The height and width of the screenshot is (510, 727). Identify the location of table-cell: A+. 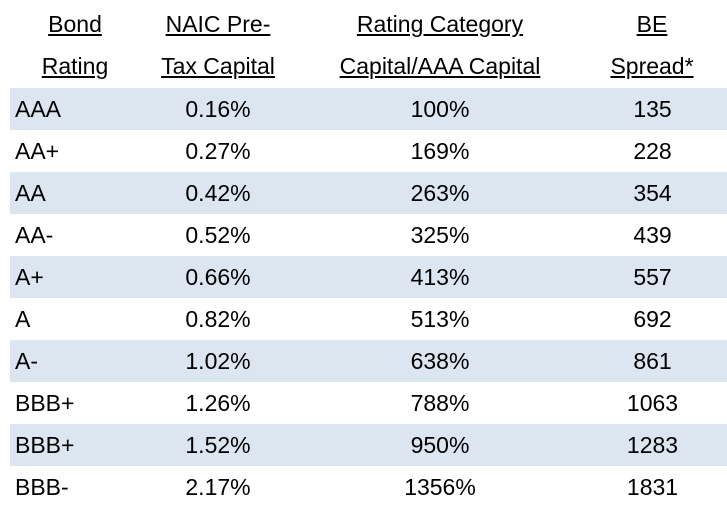
(29, 277).